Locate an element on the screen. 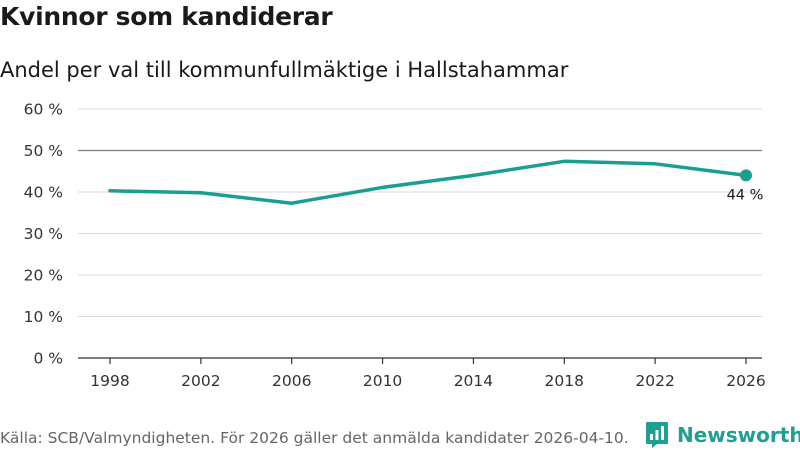 The height and width of the screenshot is (450, 800). y-tick-label: 50 % is located at coordinates (43, 151).